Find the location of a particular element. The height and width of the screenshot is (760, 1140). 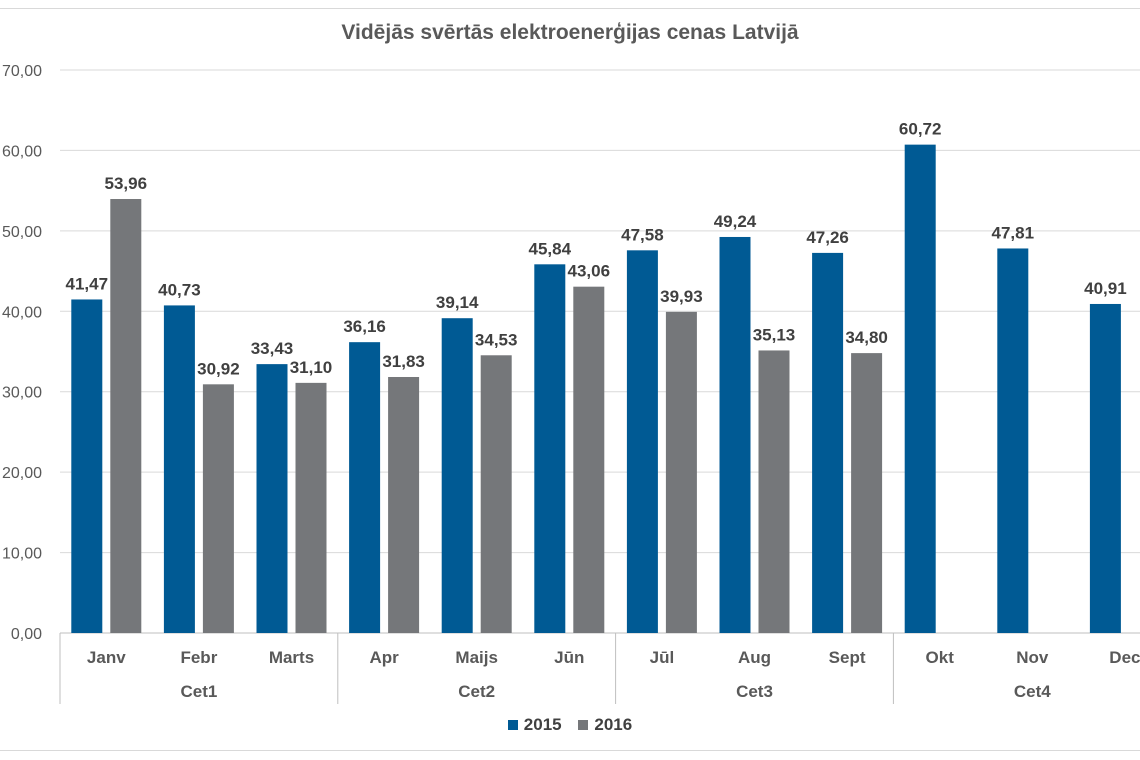

legend-swatch-2016 is located at coordinates (583, 725).